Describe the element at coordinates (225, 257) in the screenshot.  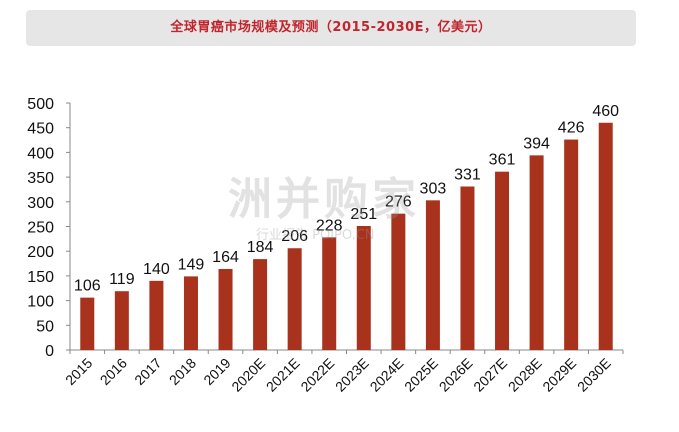
I see `data-label: 164` at that location.